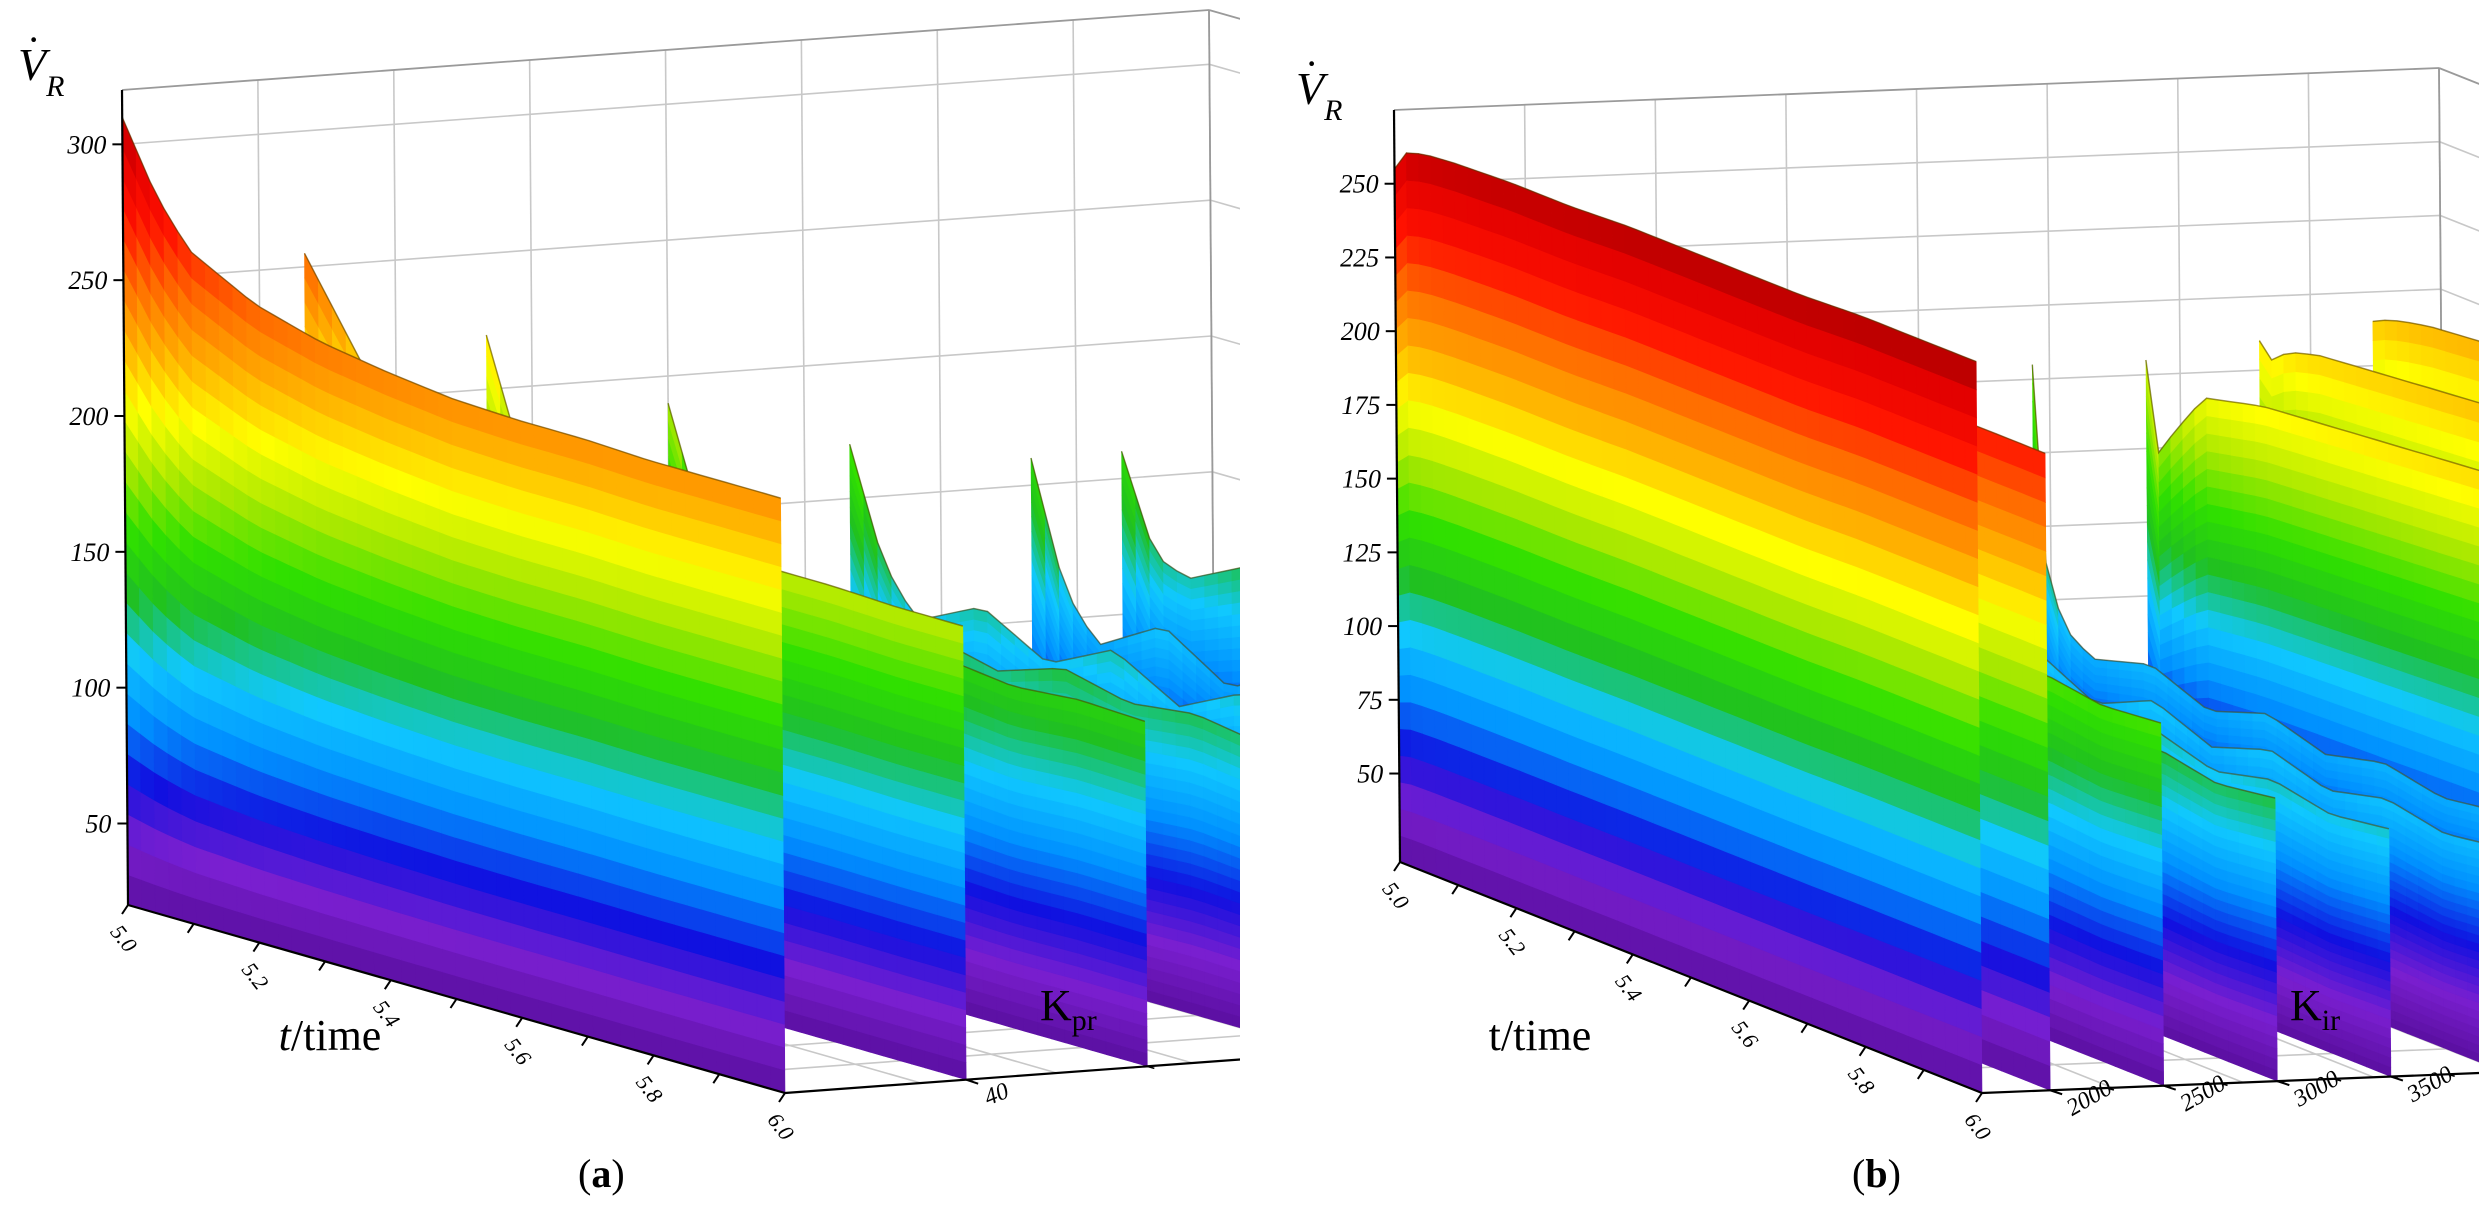  Describe the element at coordinates (681, 104) in the screenshot. I see `grid-line` at that location.